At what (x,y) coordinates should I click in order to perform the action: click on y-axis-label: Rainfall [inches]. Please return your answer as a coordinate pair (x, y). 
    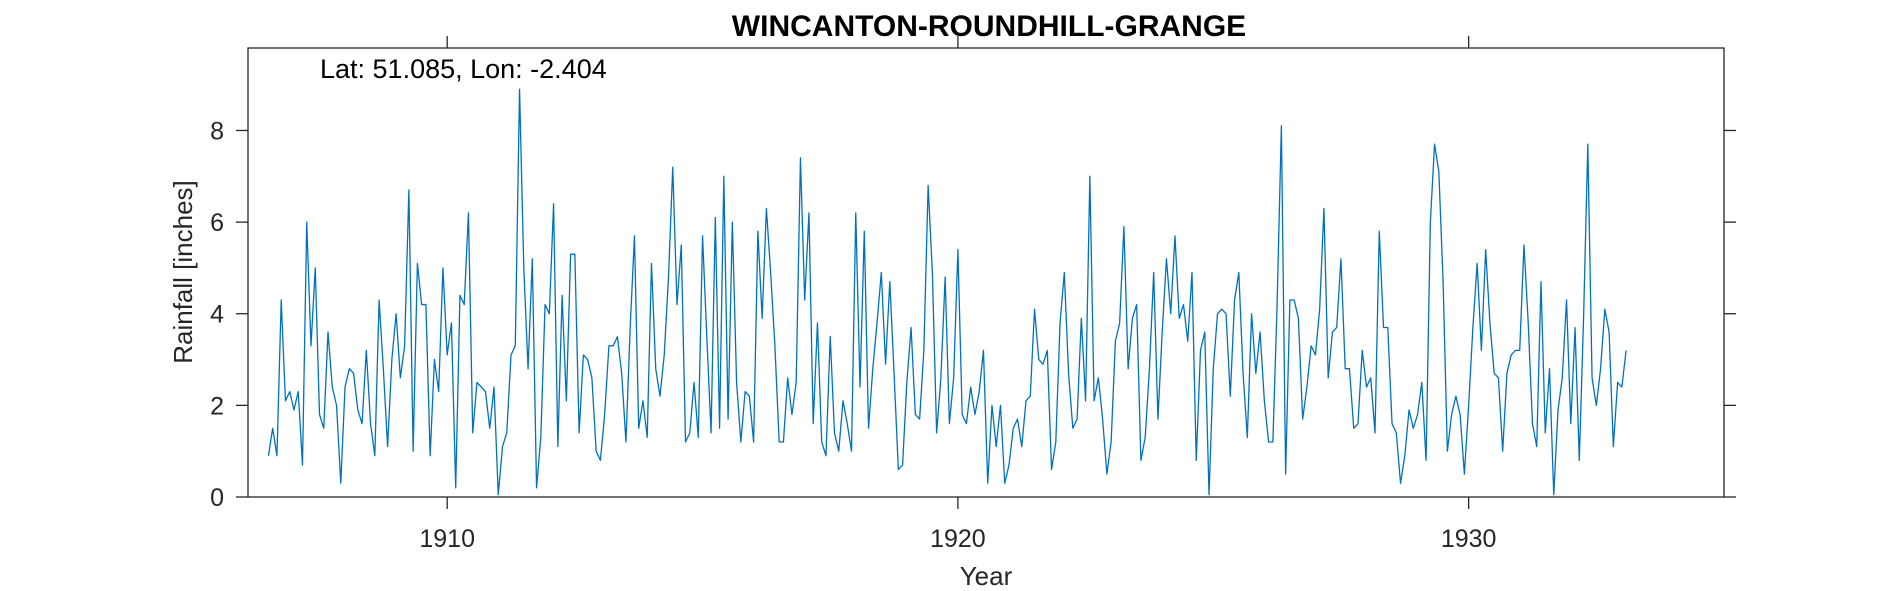
    Looking at the image, I should click on (183, 272).